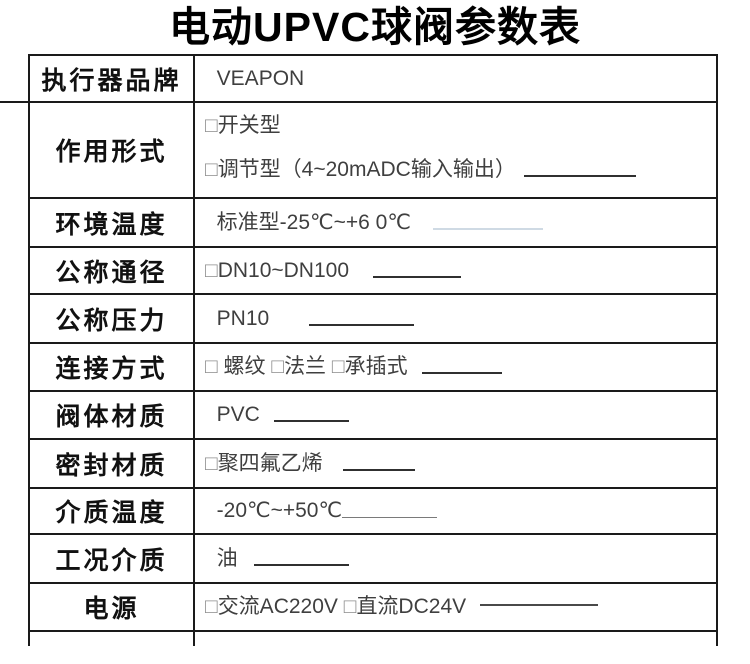 This screenshot has width=750, height=664. What do you see at coordinates (411, 606) in the screenshot?
I see `value-text: 直流DC24V` at bounding box center [411, 606].